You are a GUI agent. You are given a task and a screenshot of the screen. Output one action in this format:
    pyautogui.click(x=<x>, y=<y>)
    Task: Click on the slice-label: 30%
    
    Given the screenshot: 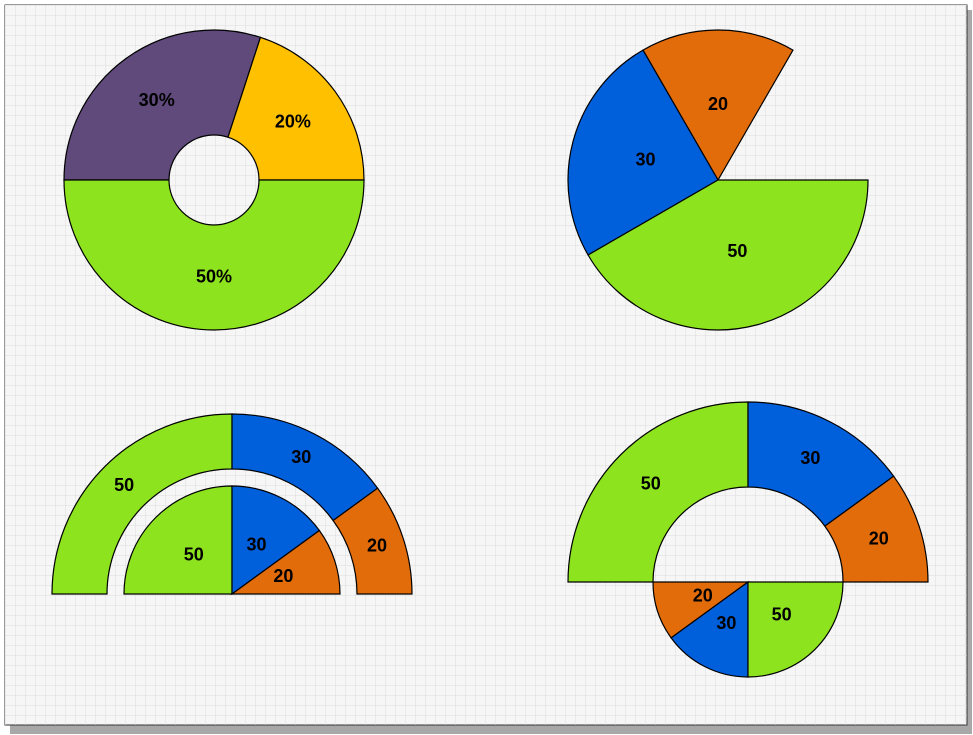 What is the action you would take?
    pyautogui.click(x=157, y=100)
    